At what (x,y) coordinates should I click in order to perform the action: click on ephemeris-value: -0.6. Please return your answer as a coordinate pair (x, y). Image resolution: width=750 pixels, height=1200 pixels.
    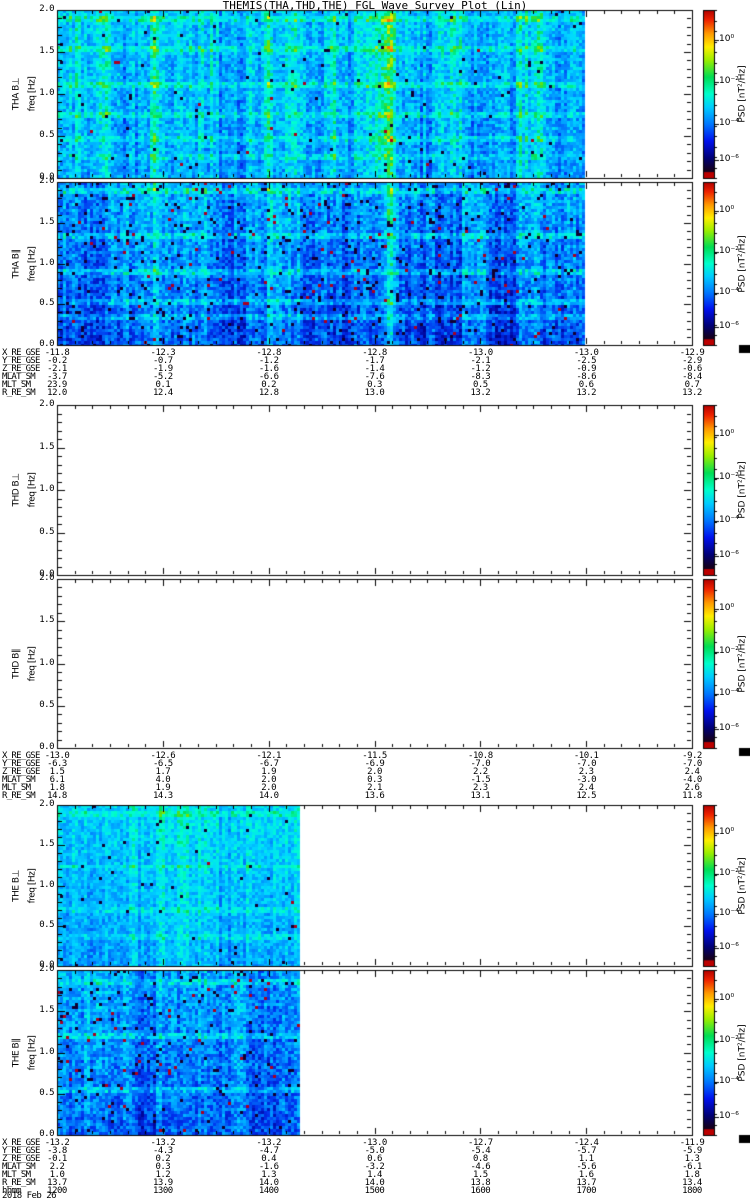
    Looking at the image, I should click on (692, 369).